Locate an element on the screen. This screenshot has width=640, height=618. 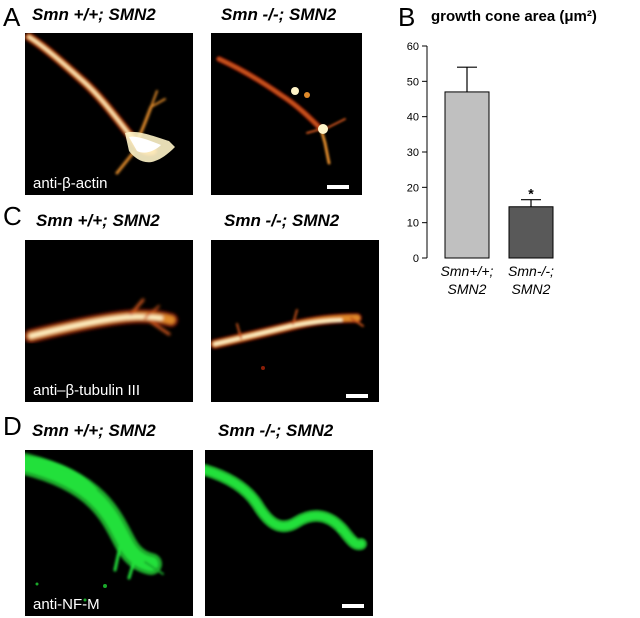
panel-label-b: B is located at coordinates (407, 17).